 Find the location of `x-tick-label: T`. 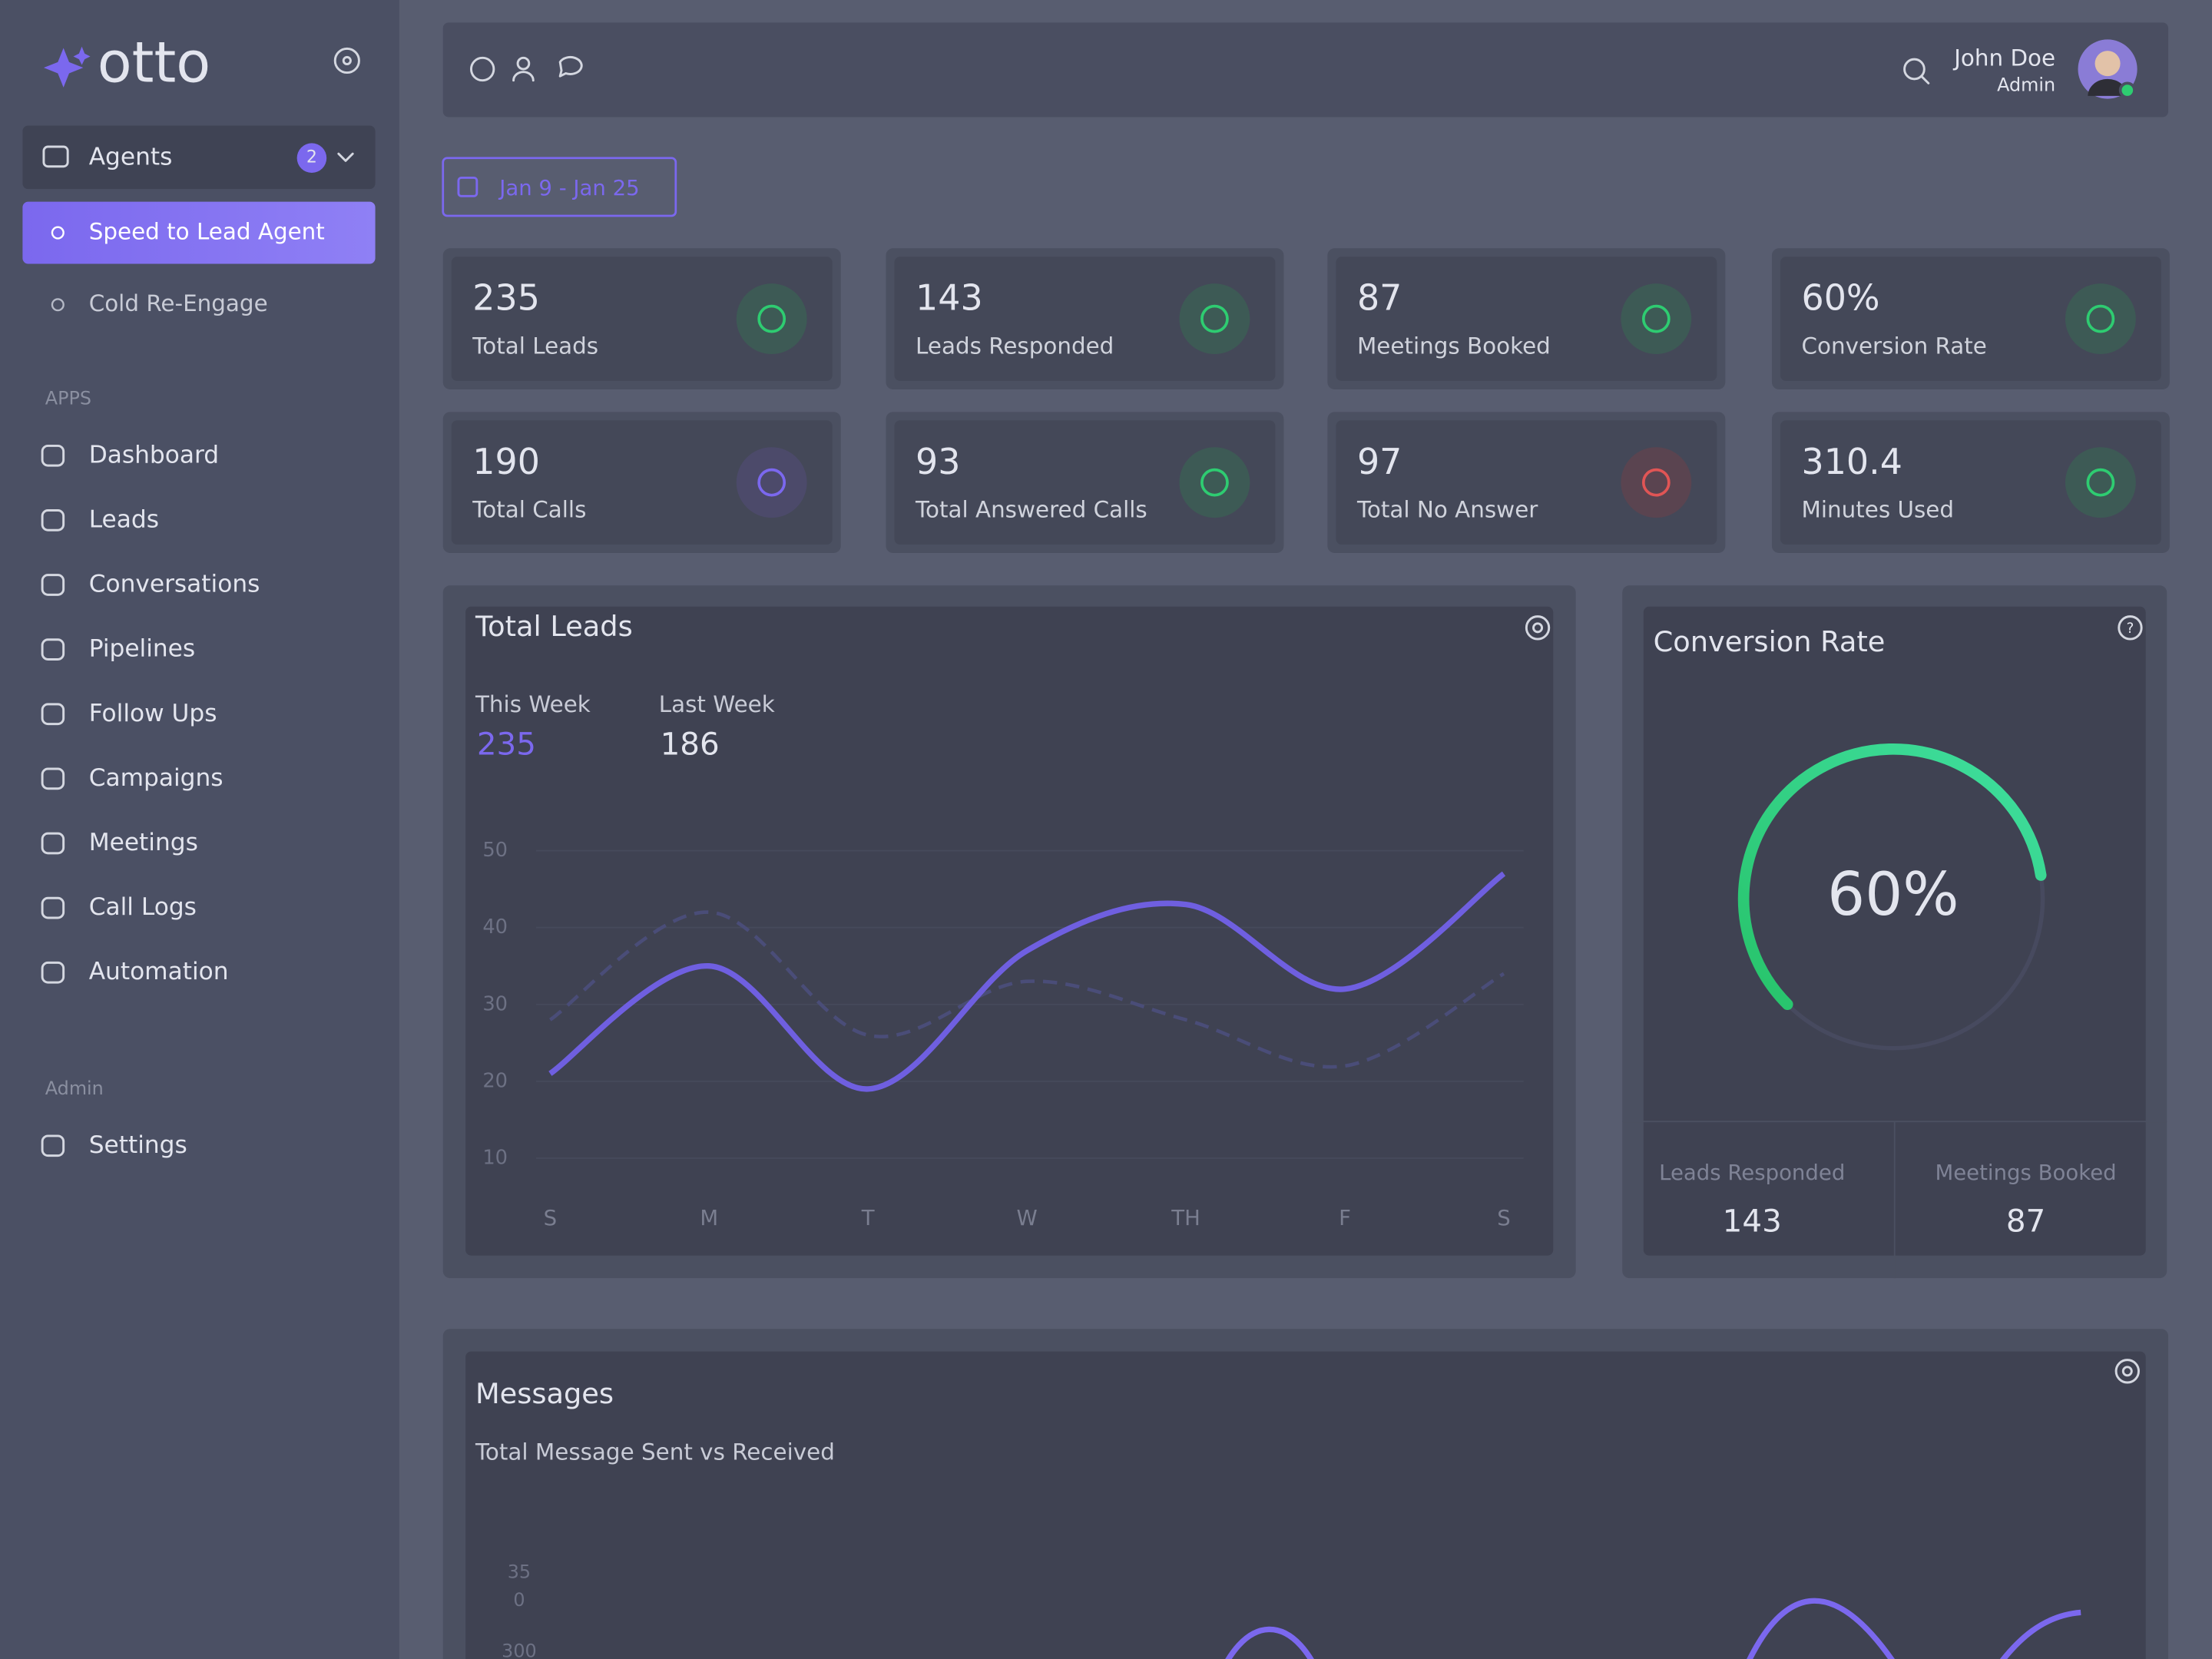

x-tick-label: T is located at coordinates (868, 1218).